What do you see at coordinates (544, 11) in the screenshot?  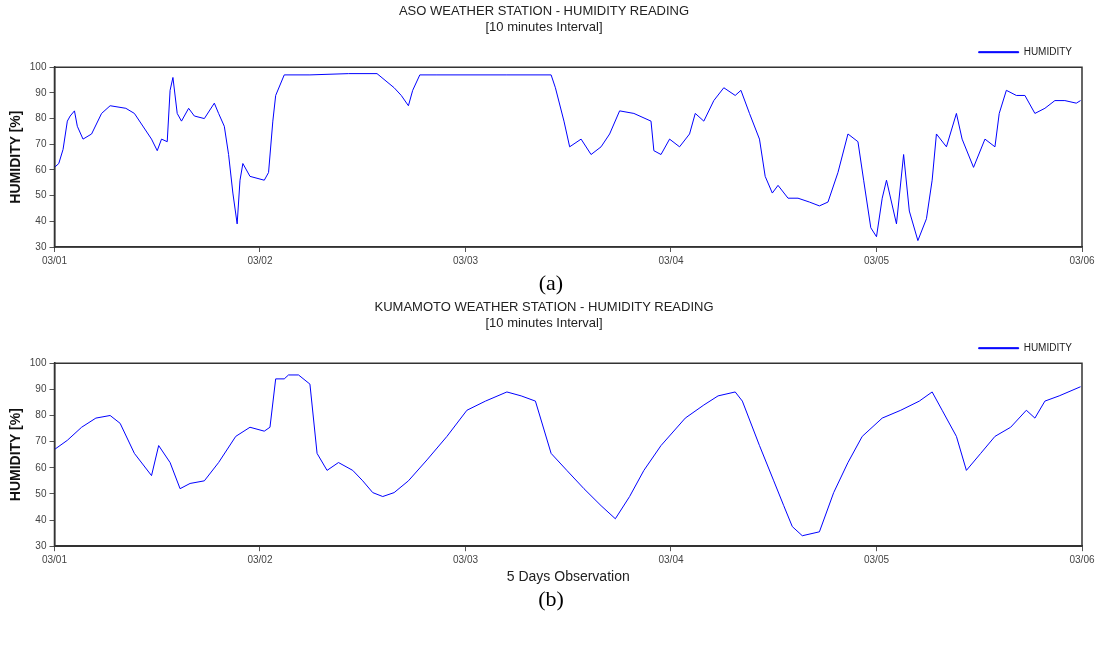 I see `chart-title: ASO WEATHER STATION - HUMIDITY READING` at bounding box center [544, 11].